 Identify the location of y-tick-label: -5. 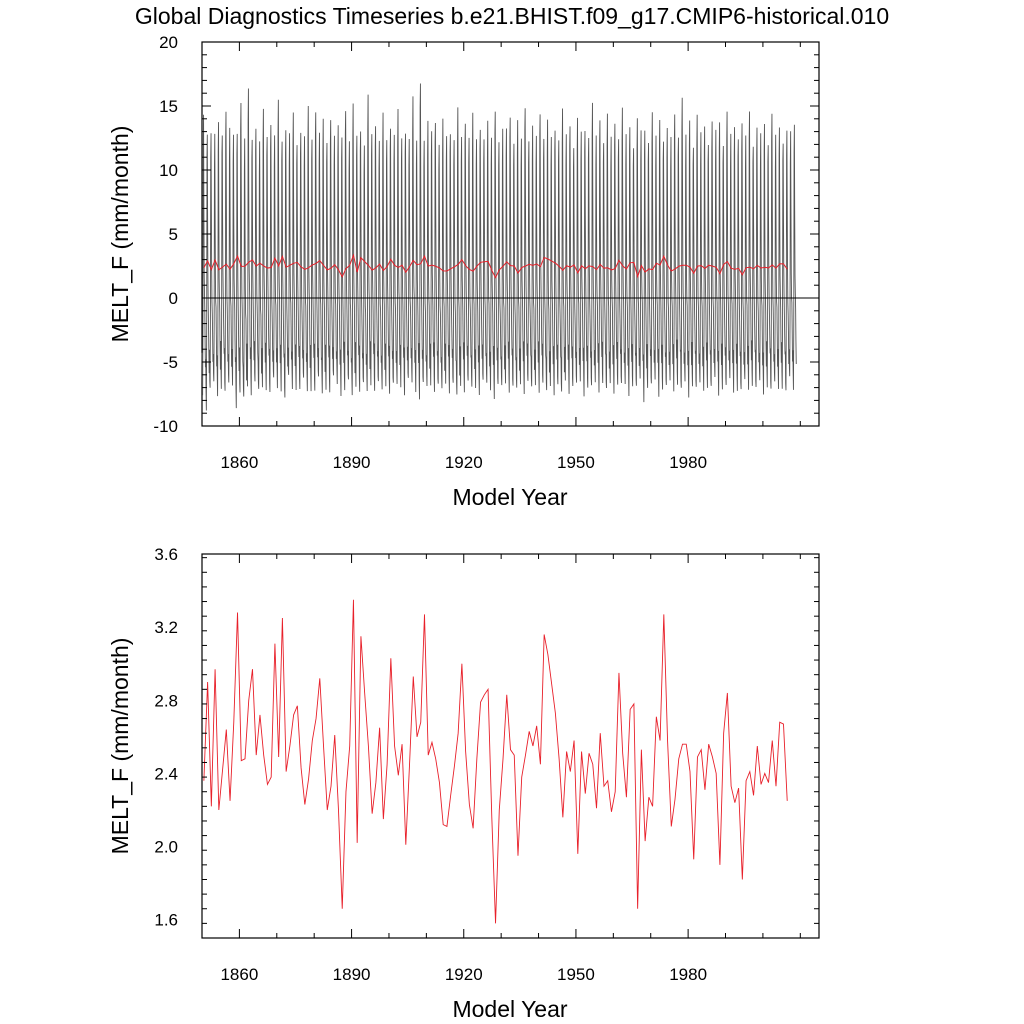
(170, 362).